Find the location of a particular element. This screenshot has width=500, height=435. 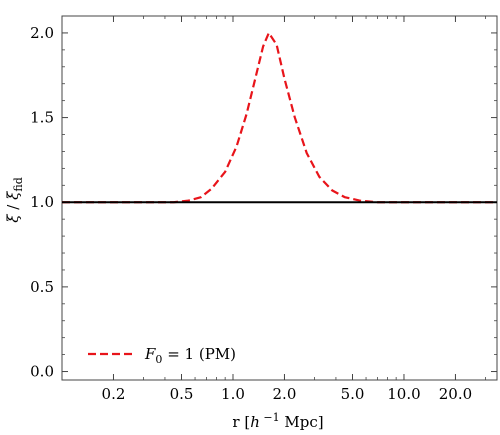

y-tick-label: 2.0 is located at coordinates (42, 33).